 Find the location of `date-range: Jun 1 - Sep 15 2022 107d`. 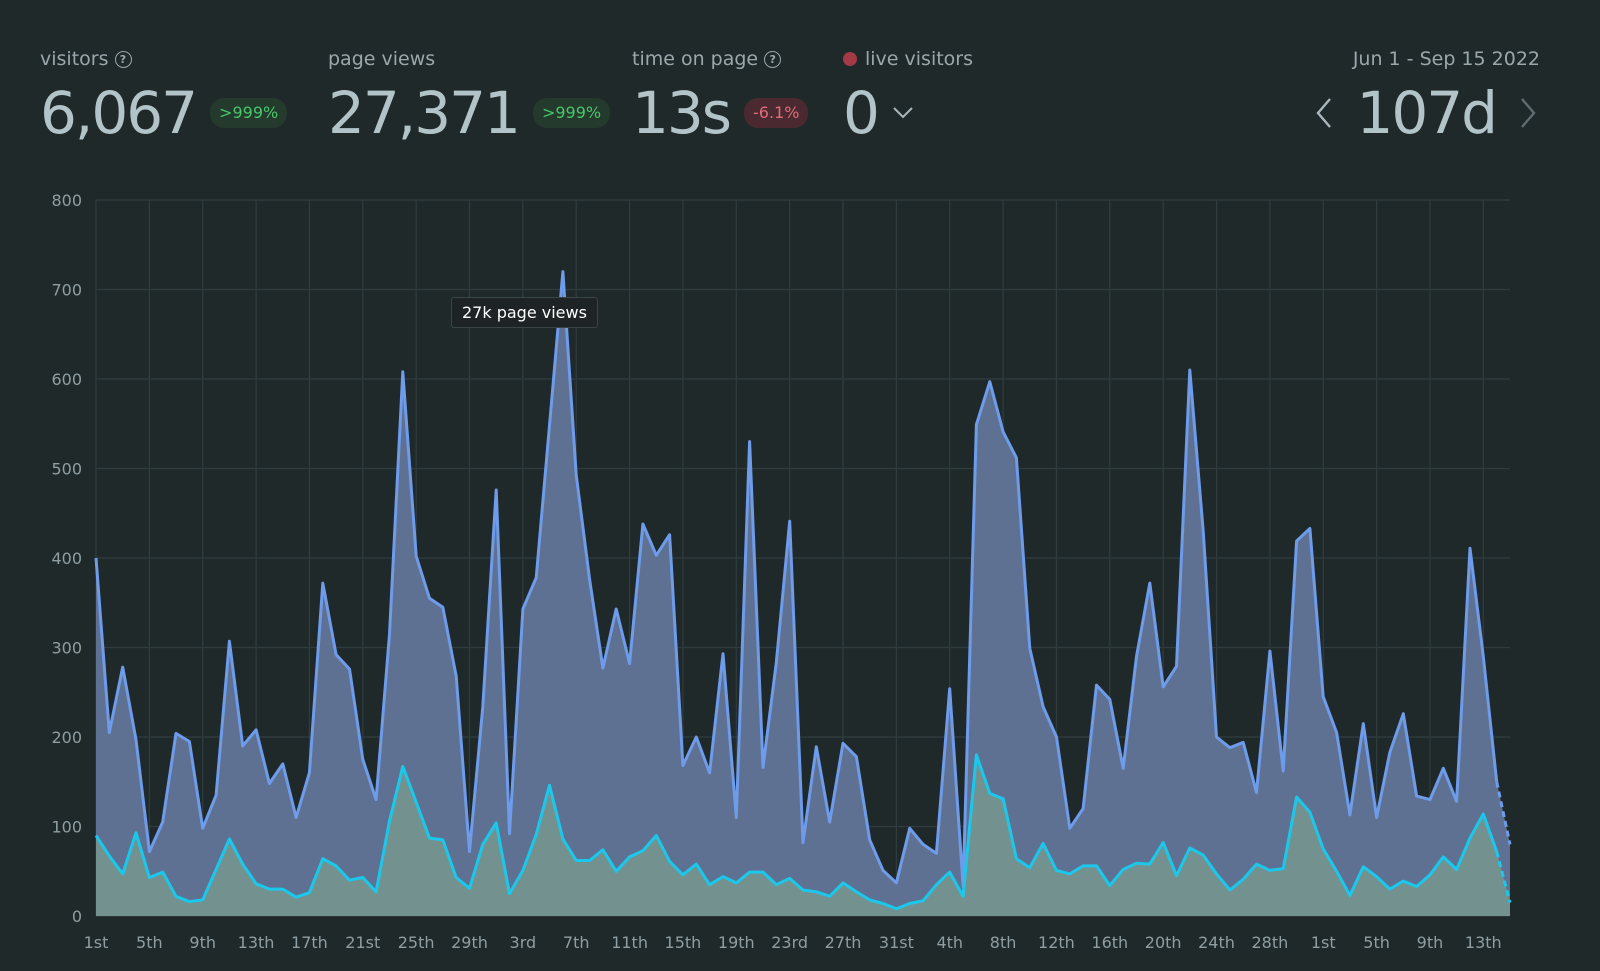

date-range: Jun 1 - Sep 15 2022 107d is located at coordinates (1426, 97).